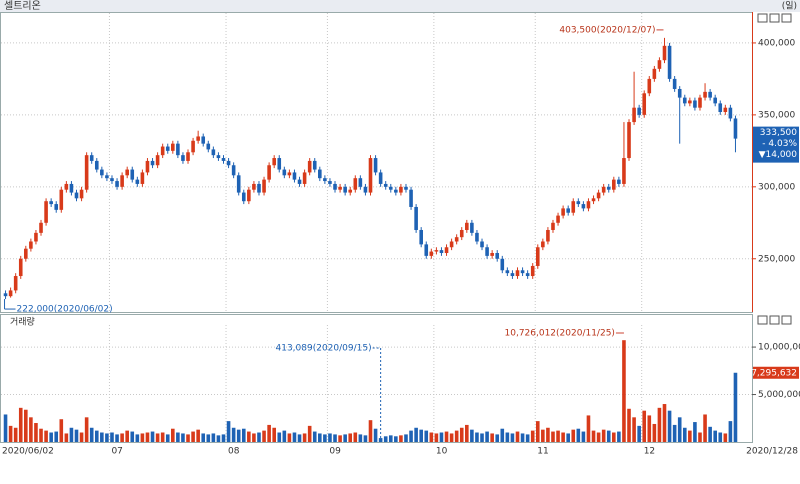  Describe the element at coordinates (789, 6) in the screenshot. I see `period: (일)` at that location.